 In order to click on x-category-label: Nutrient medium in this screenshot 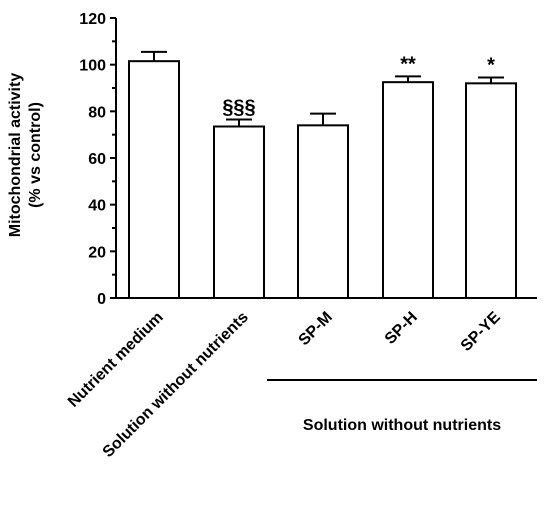, I will do `click(116, 360)`.